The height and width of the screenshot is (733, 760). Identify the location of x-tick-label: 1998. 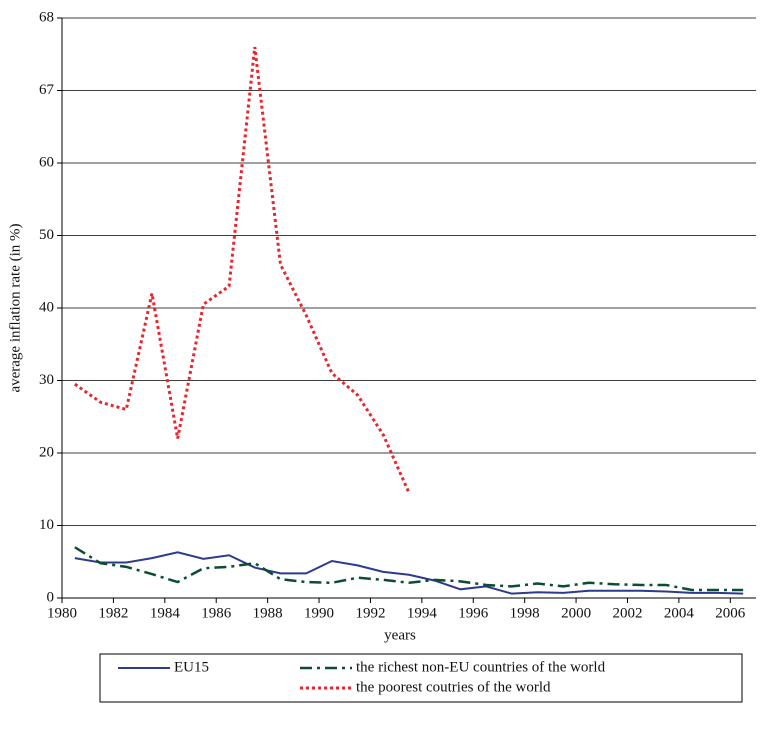
(525, 613).